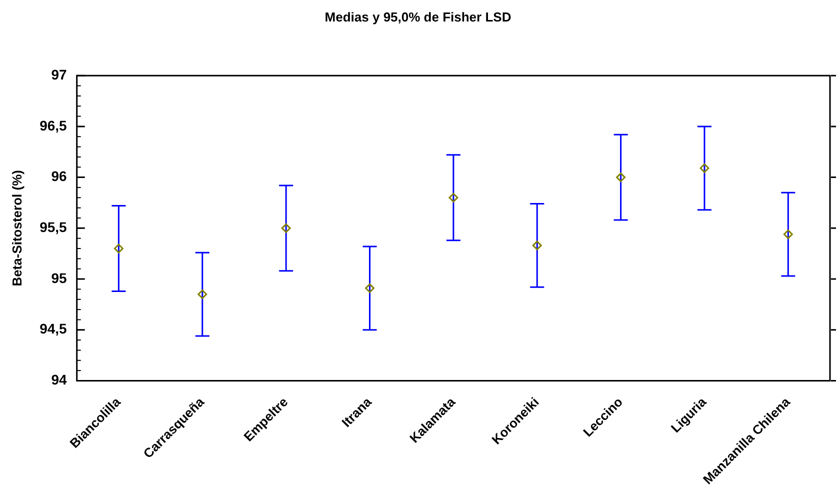 Image resolution: width=838 pixels, height=502 pixels. What do you see at coordinates (54, 328) in the screenshot?
I see `y-tick-label: 94,5` at bounding box center [54, 328].